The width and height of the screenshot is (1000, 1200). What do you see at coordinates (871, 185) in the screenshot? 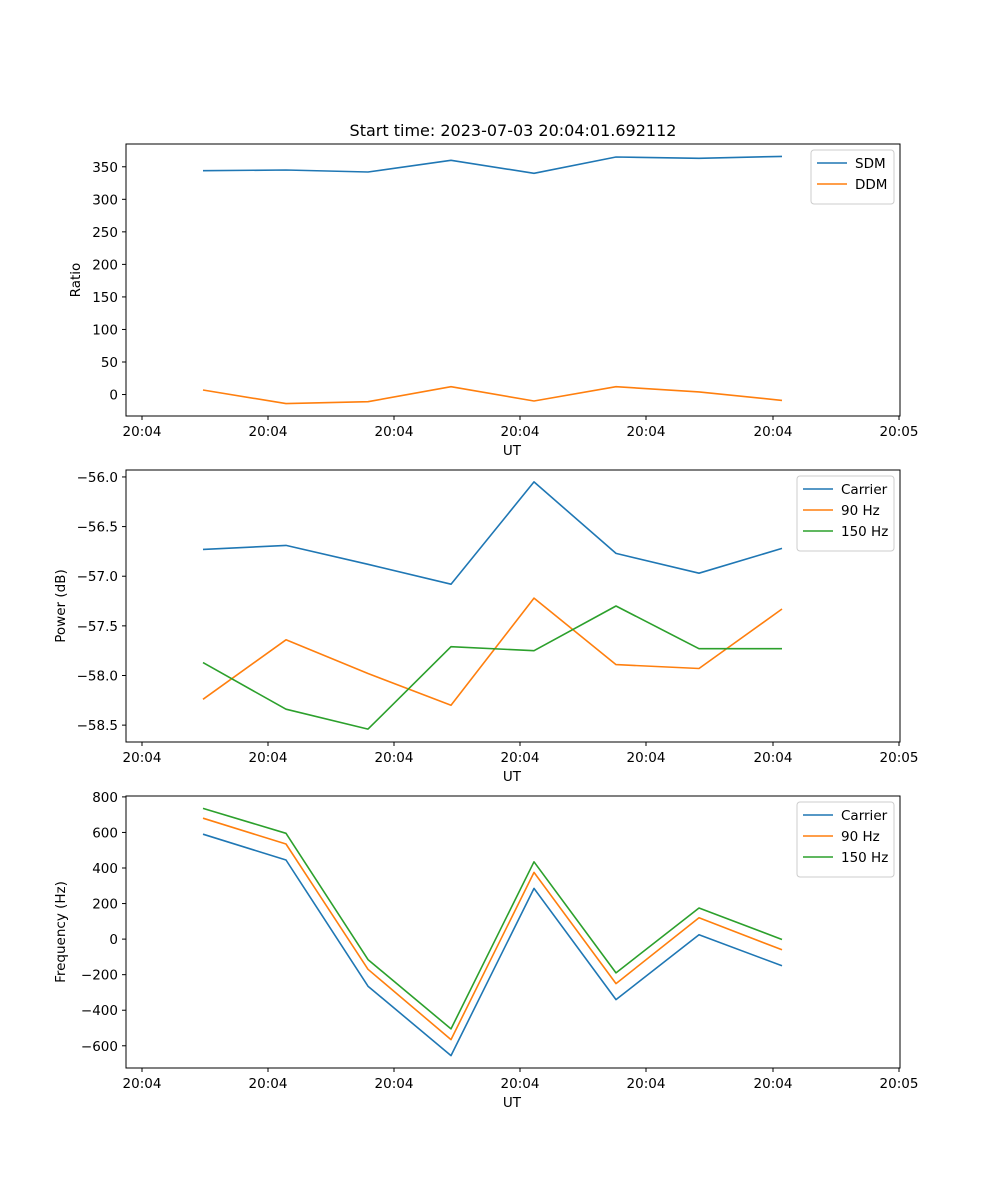
I see `legend-label: DDM` at bounding box center [871, 185].